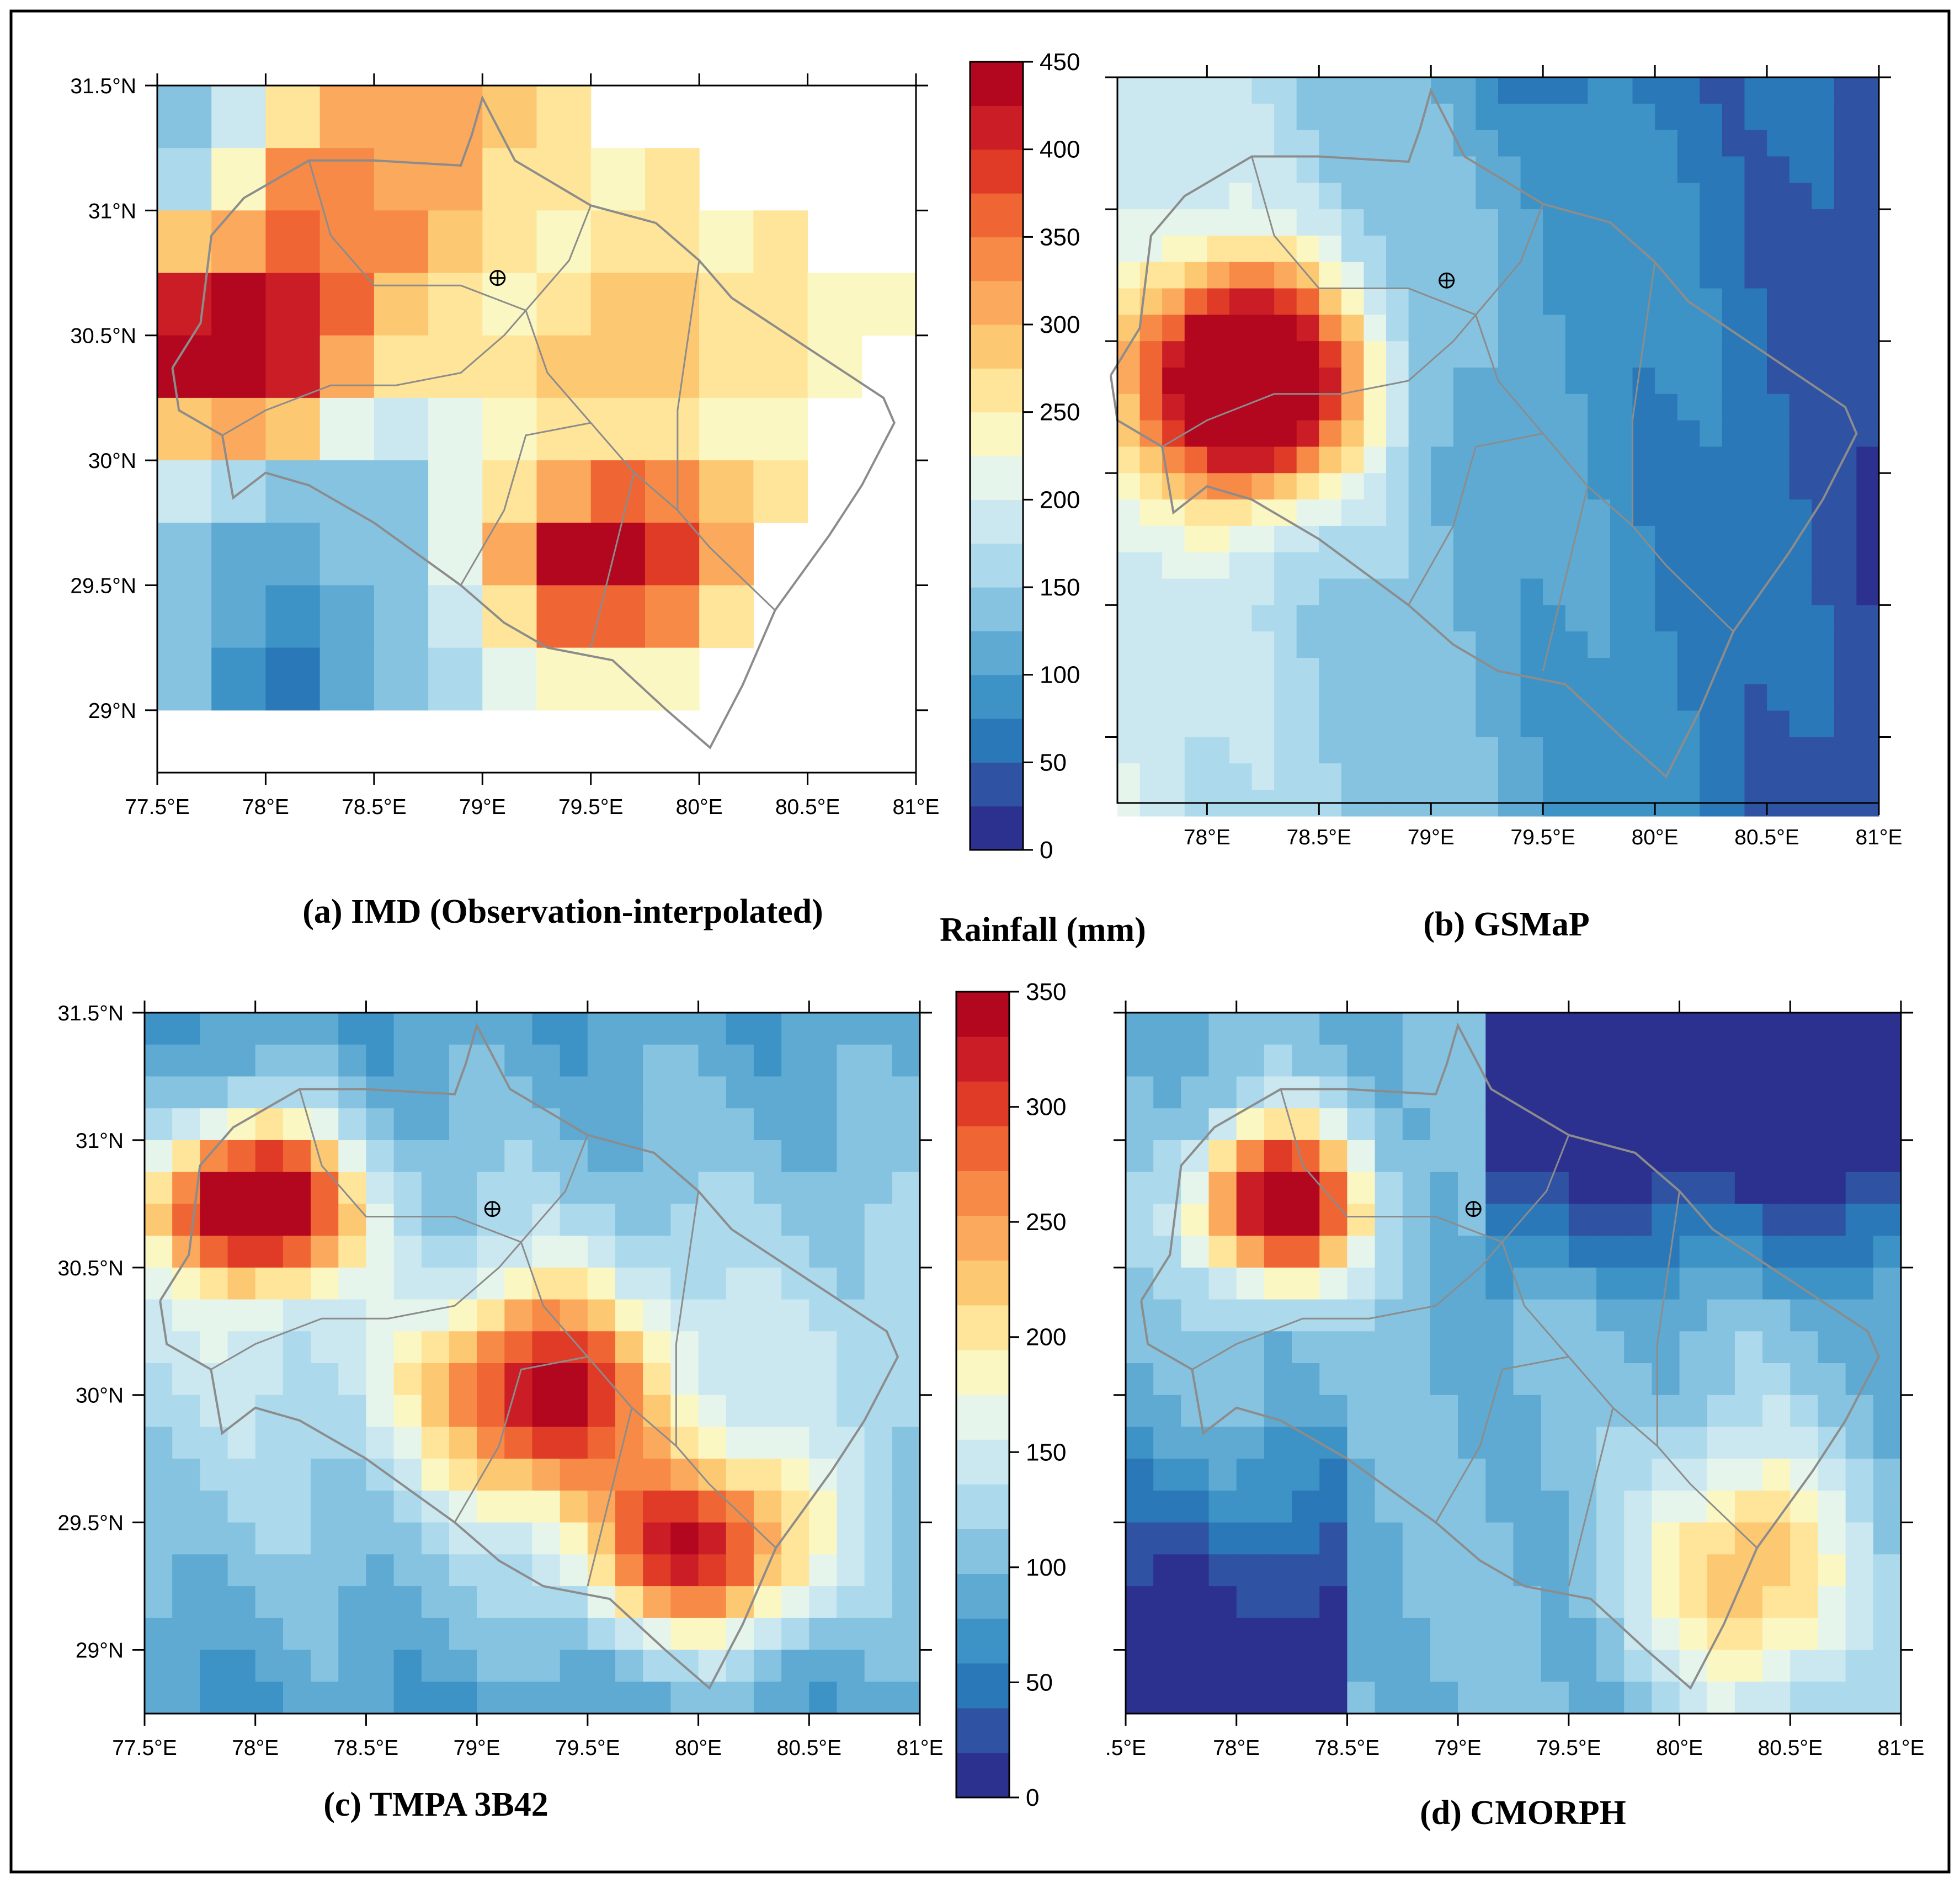 The image size is (1960, 1883). I want to click on panel-d-rainfall-grid, so click(1514, 1363).